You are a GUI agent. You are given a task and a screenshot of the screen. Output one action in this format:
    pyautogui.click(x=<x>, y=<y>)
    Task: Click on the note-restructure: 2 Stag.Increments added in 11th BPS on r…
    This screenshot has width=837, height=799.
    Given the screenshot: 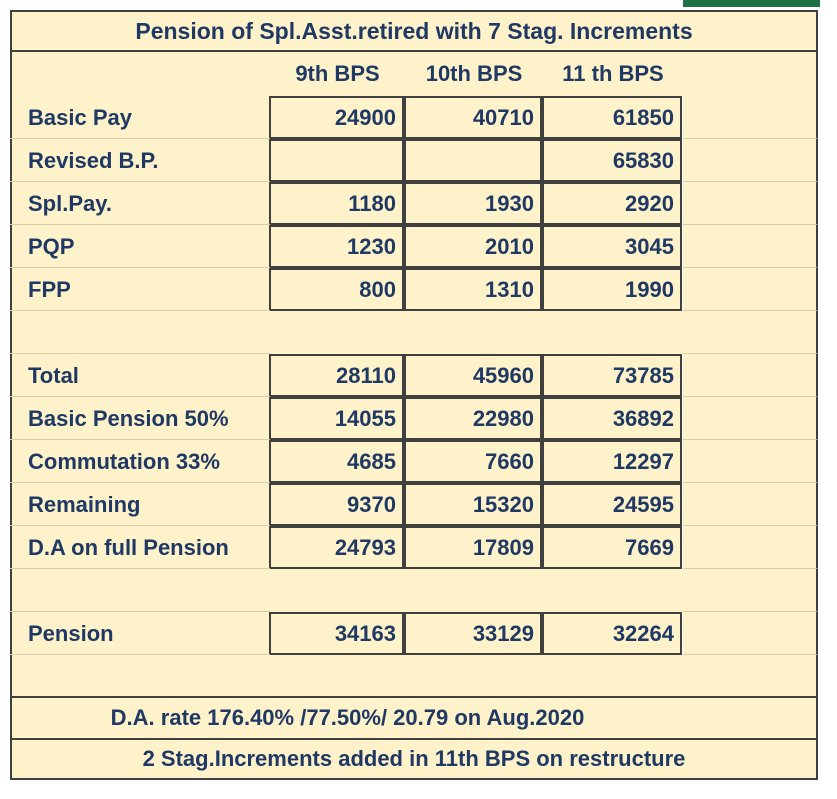 What is the action you would take?
    pyautogui.click(x=414, y=759)
    